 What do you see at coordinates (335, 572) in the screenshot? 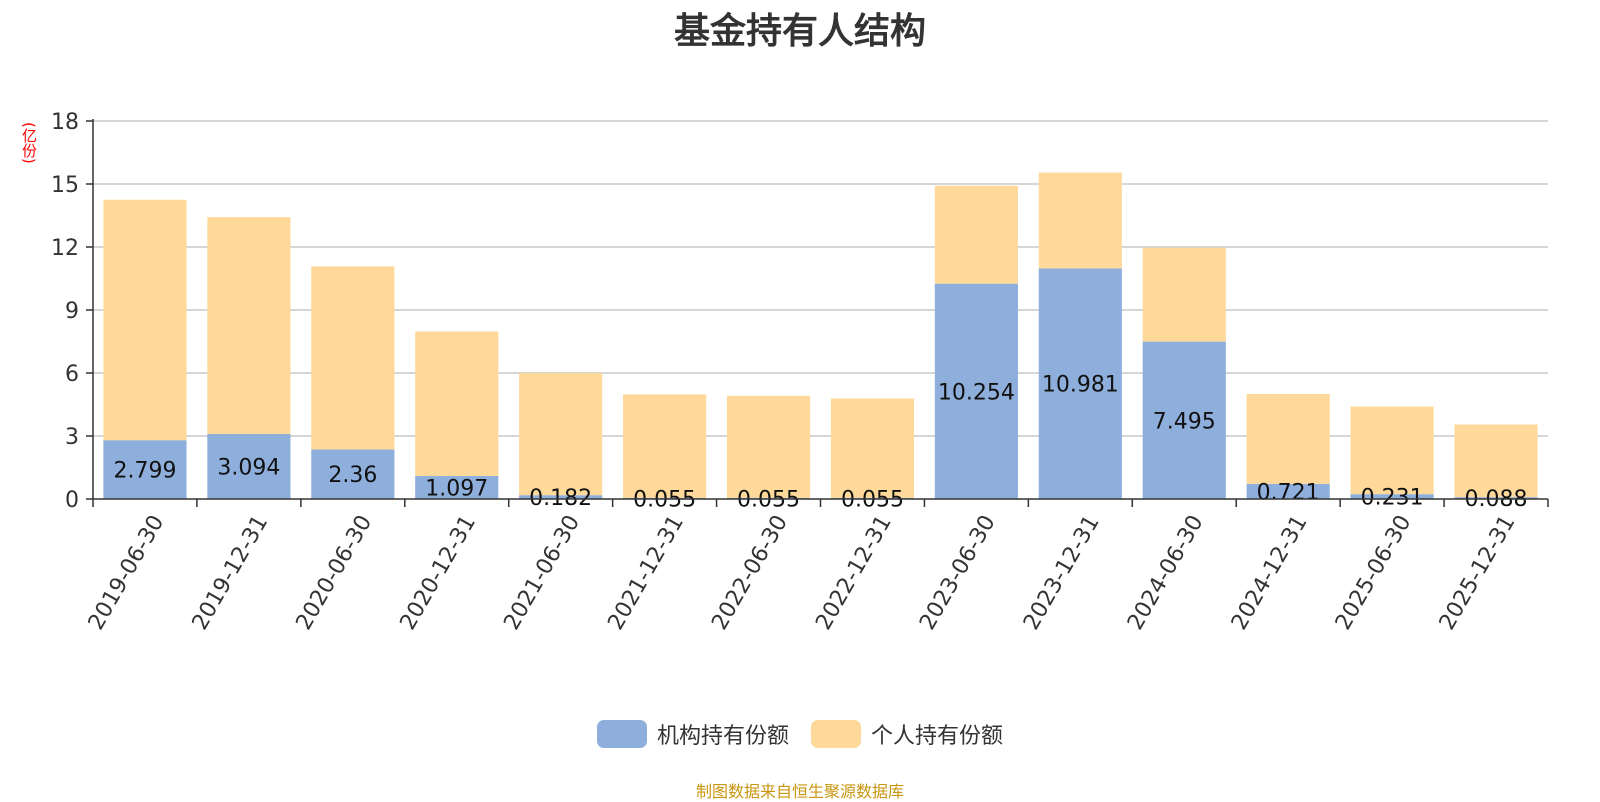
I see `x-tick-label: 2020-06-30` at bounding box center [335, 572].